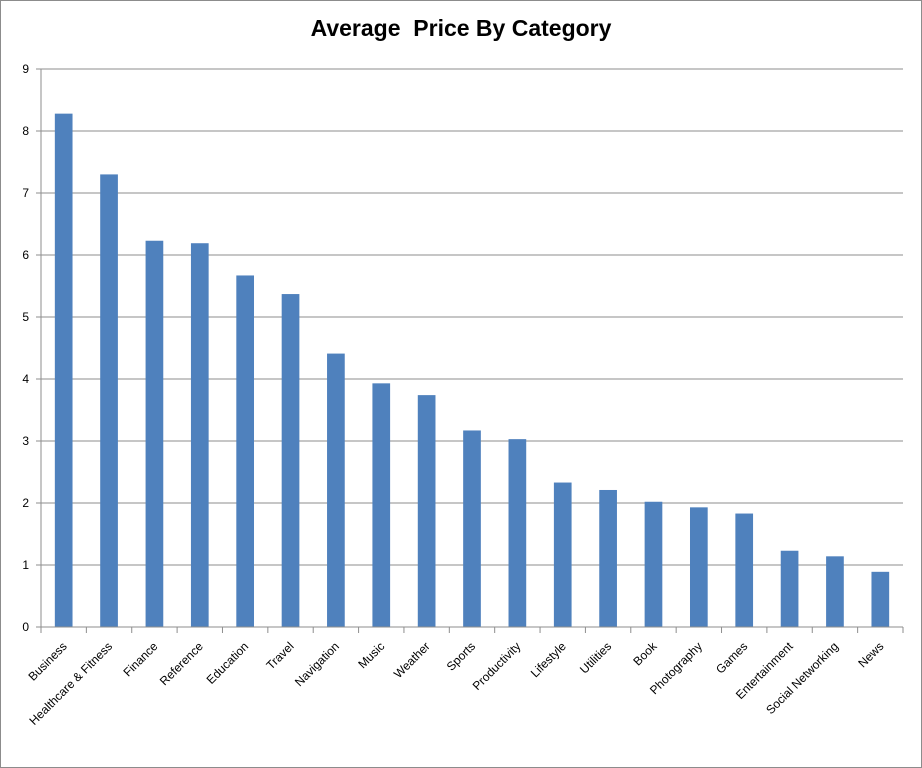 The height and width of the screenshot is (768, 922). Describe the element at coordinates (25, 503) in the screenshot. I see `y-tick-label: 2` at that location.